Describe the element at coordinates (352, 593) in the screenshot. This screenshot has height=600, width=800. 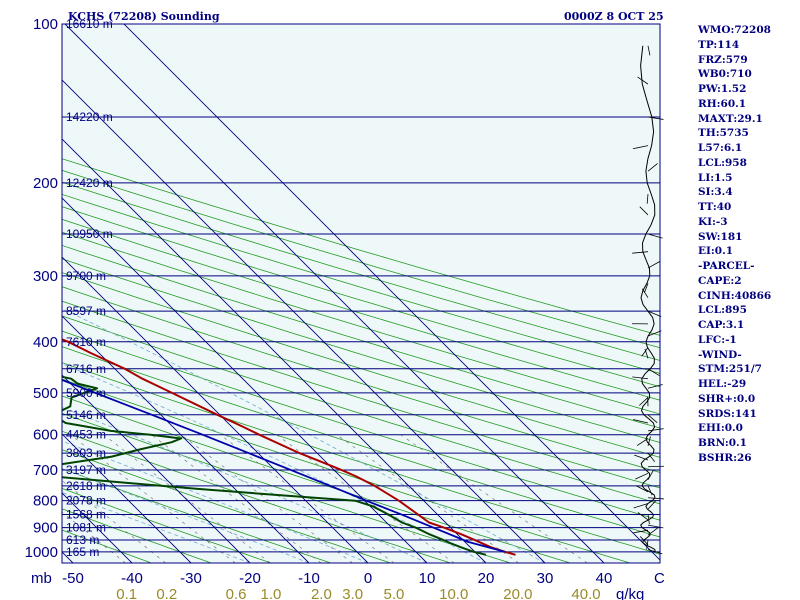
I see `mixing-ratio-tick-label: 3.0` at that location.